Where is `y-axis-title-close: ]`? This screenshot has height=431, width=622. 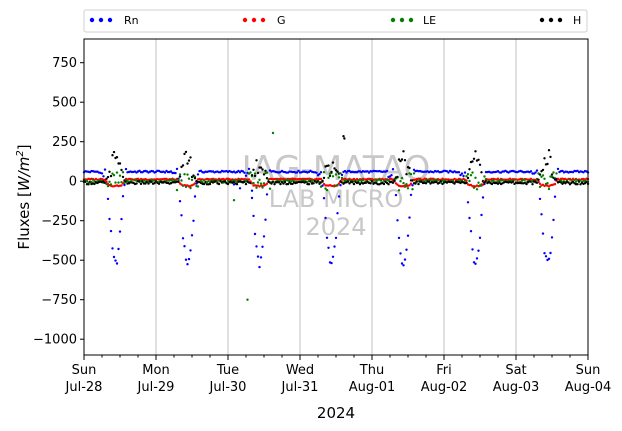 y-axis-title-close: ] is located at coordinates (24, 147).